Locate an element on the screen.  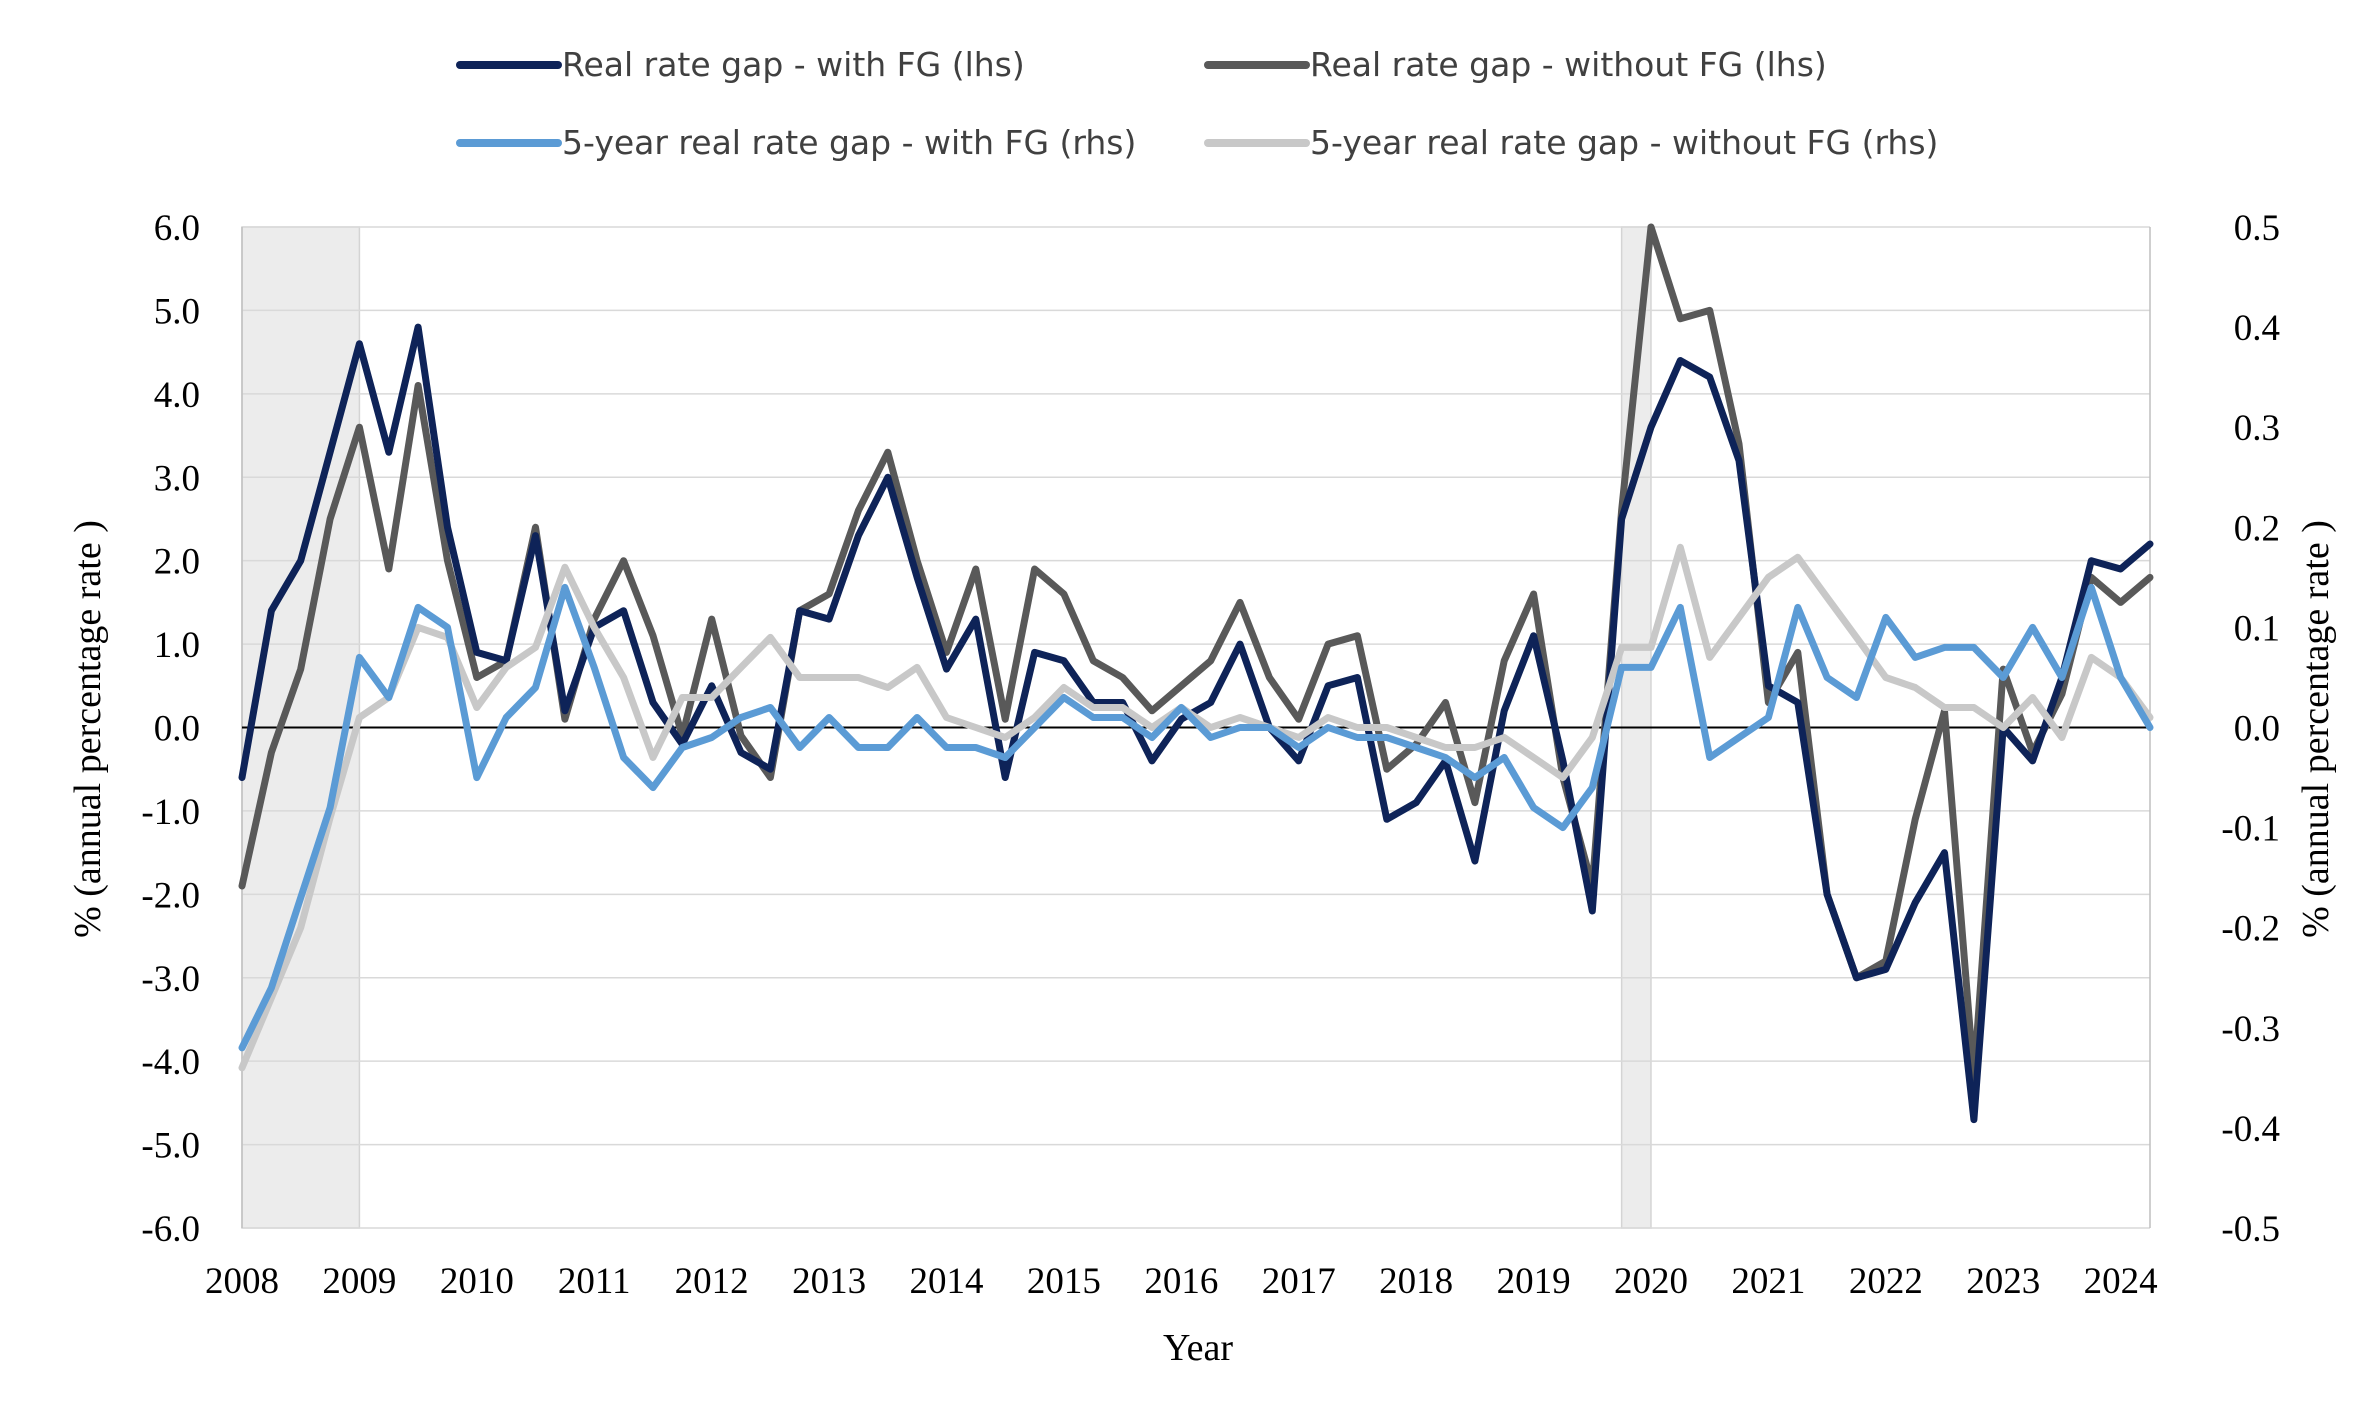
legend-item-1: Real rate gap - with FG (lhs) is located at coordinates (740, 64).